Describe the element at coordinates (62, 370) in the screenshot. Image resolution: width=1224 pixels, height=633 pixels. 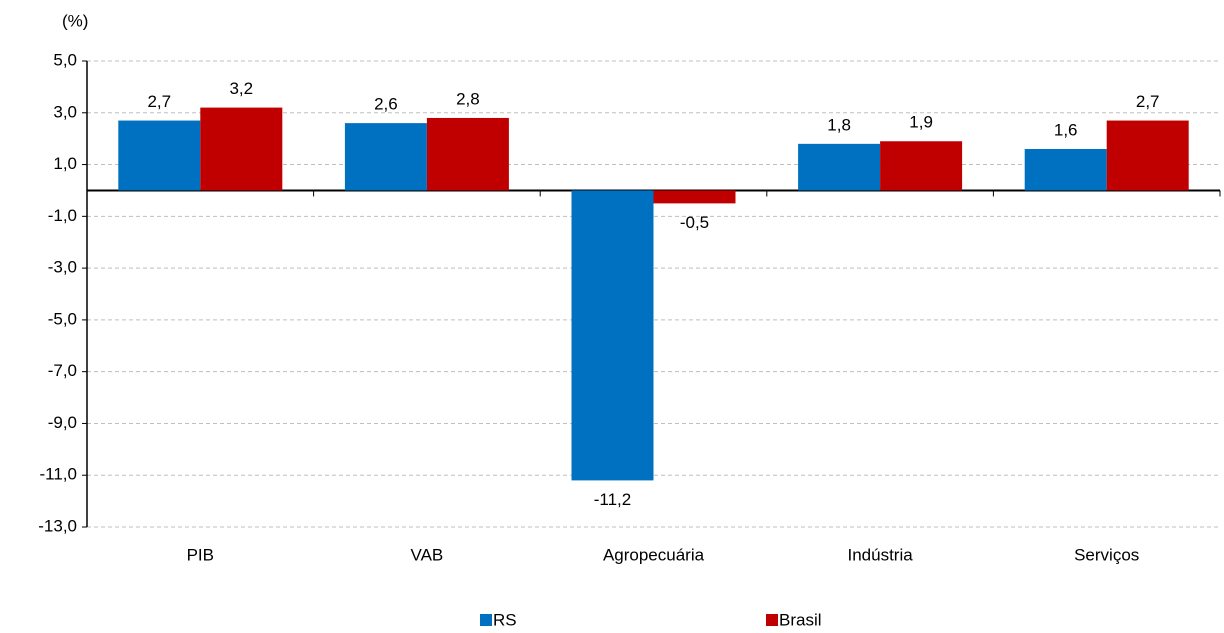
I see `y-tick-label: -7,0` at that location.